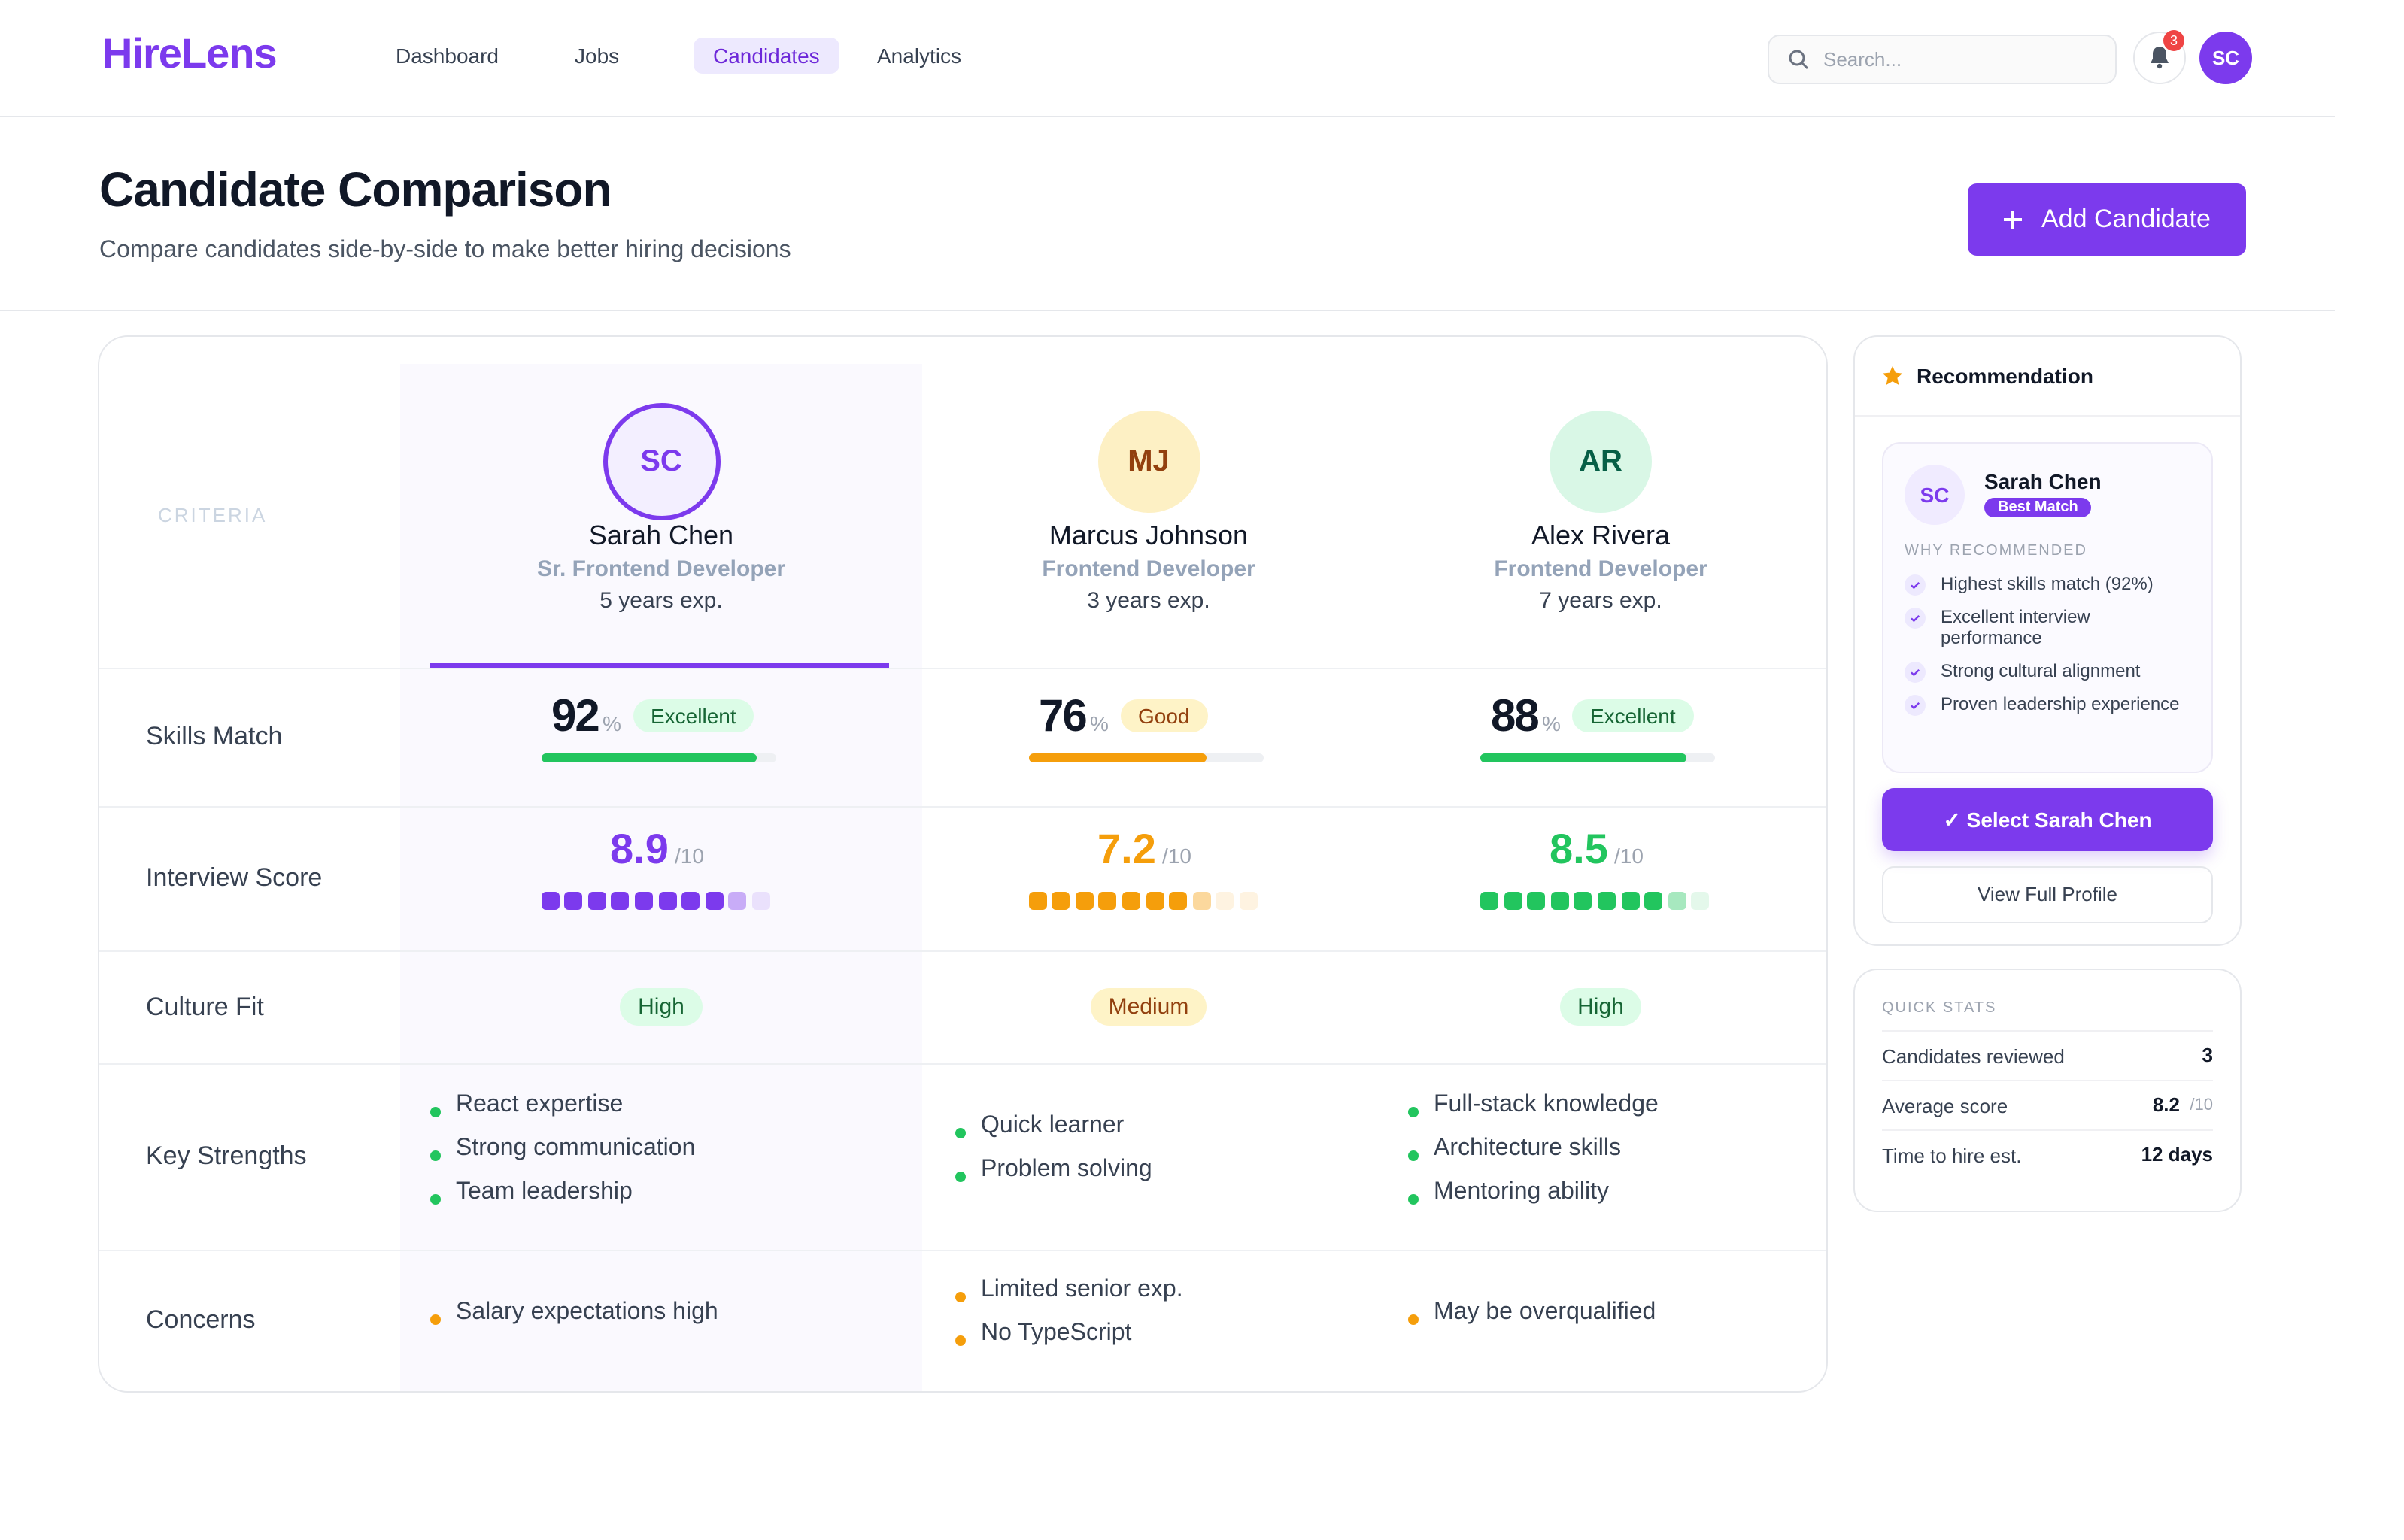  What do you see at coordinates (2041, 670) in the screenshot?
I see `reason: Strong cultural alignment` at bounding box center [2041, 670].